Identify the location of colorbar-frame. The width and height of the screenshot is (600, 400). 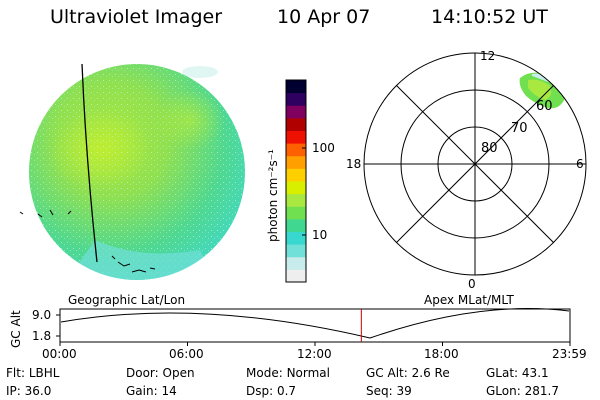
(296, 181).